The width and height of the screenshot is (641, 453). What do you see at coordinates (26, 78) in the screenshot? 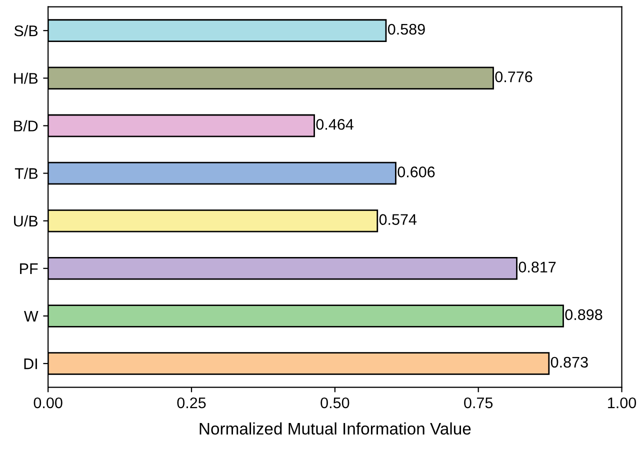
I see `y-tick-label: H/B` at bounding box center [26, 78].